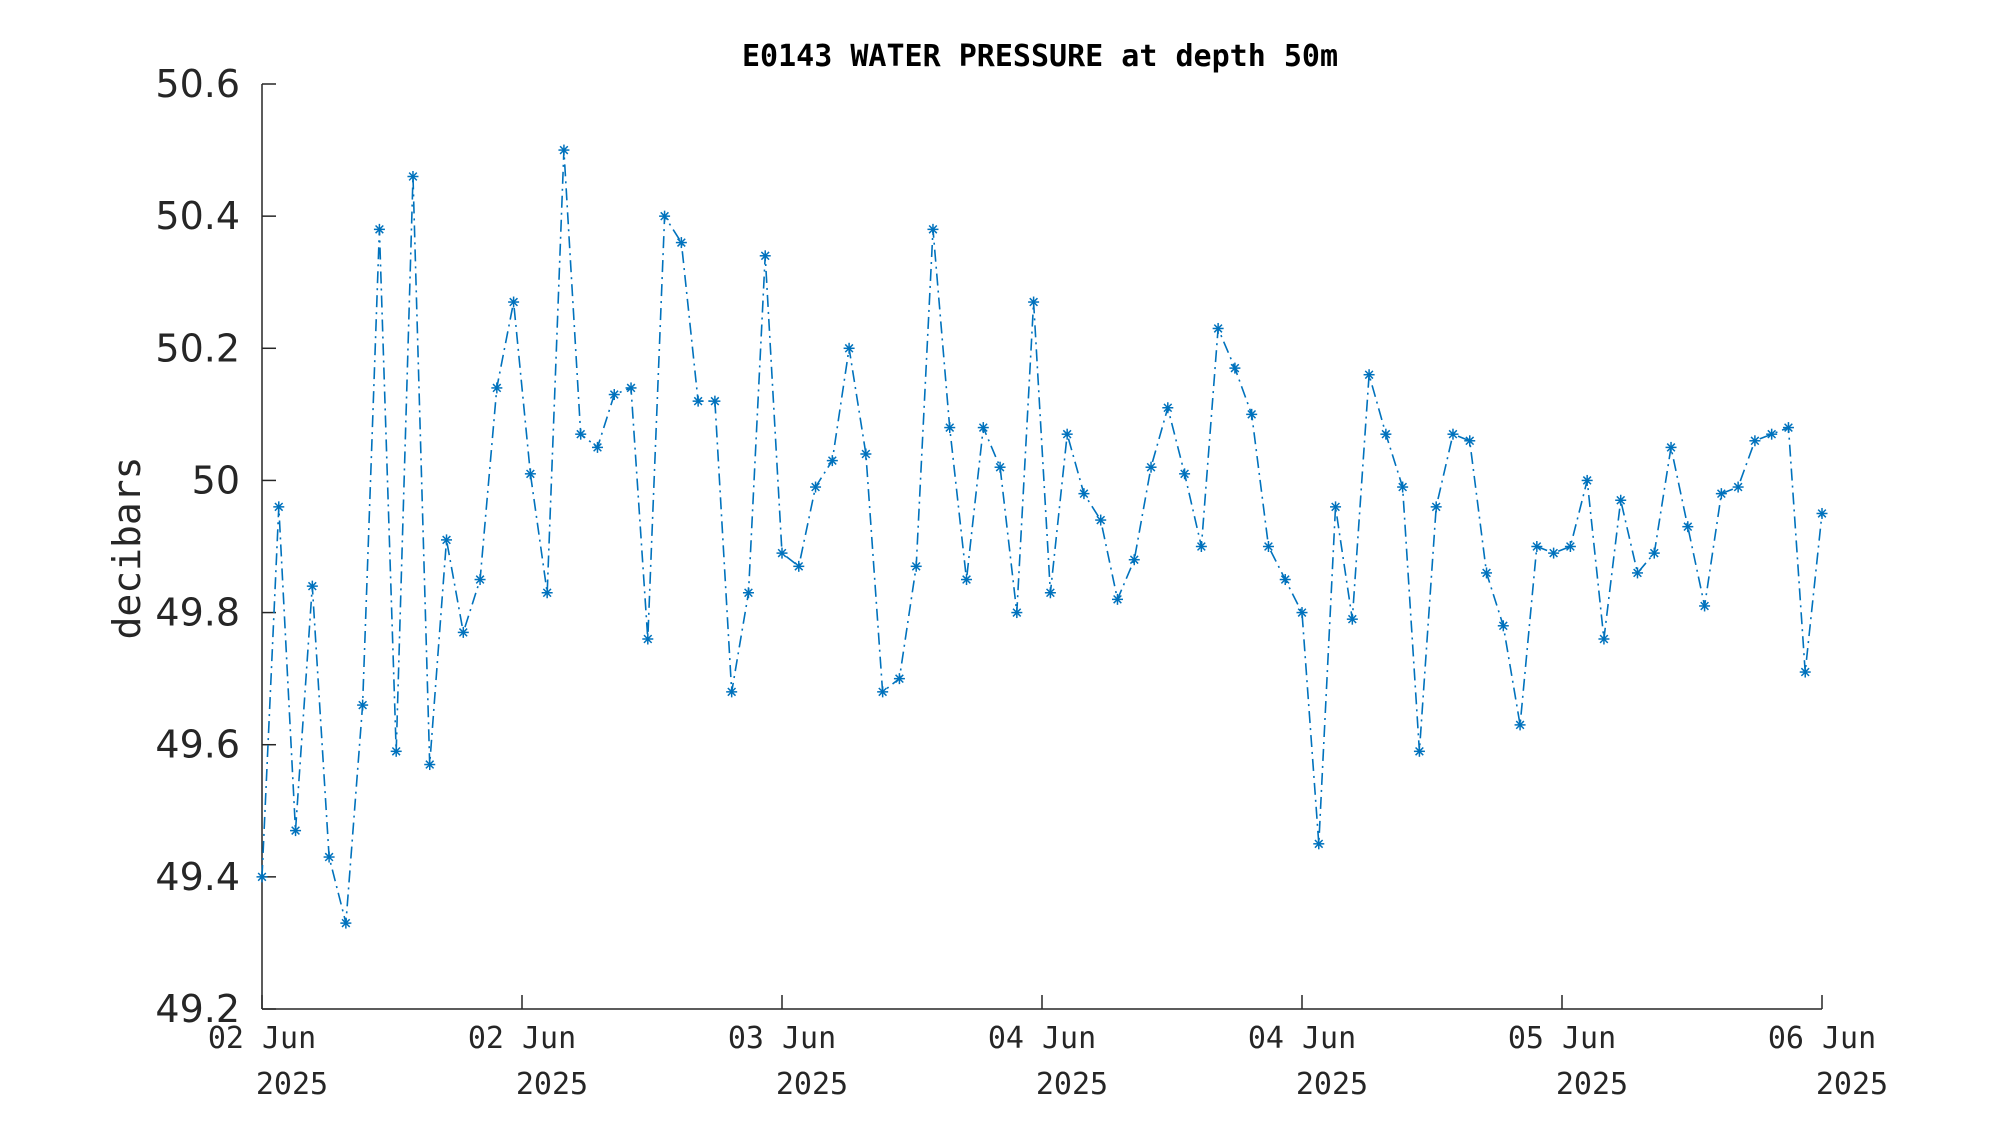 Image resolution: width=2000 pixels, height=1125 pixels. I want to click on x-tick-label-day: 05 Jun, so click(1562, 1038).